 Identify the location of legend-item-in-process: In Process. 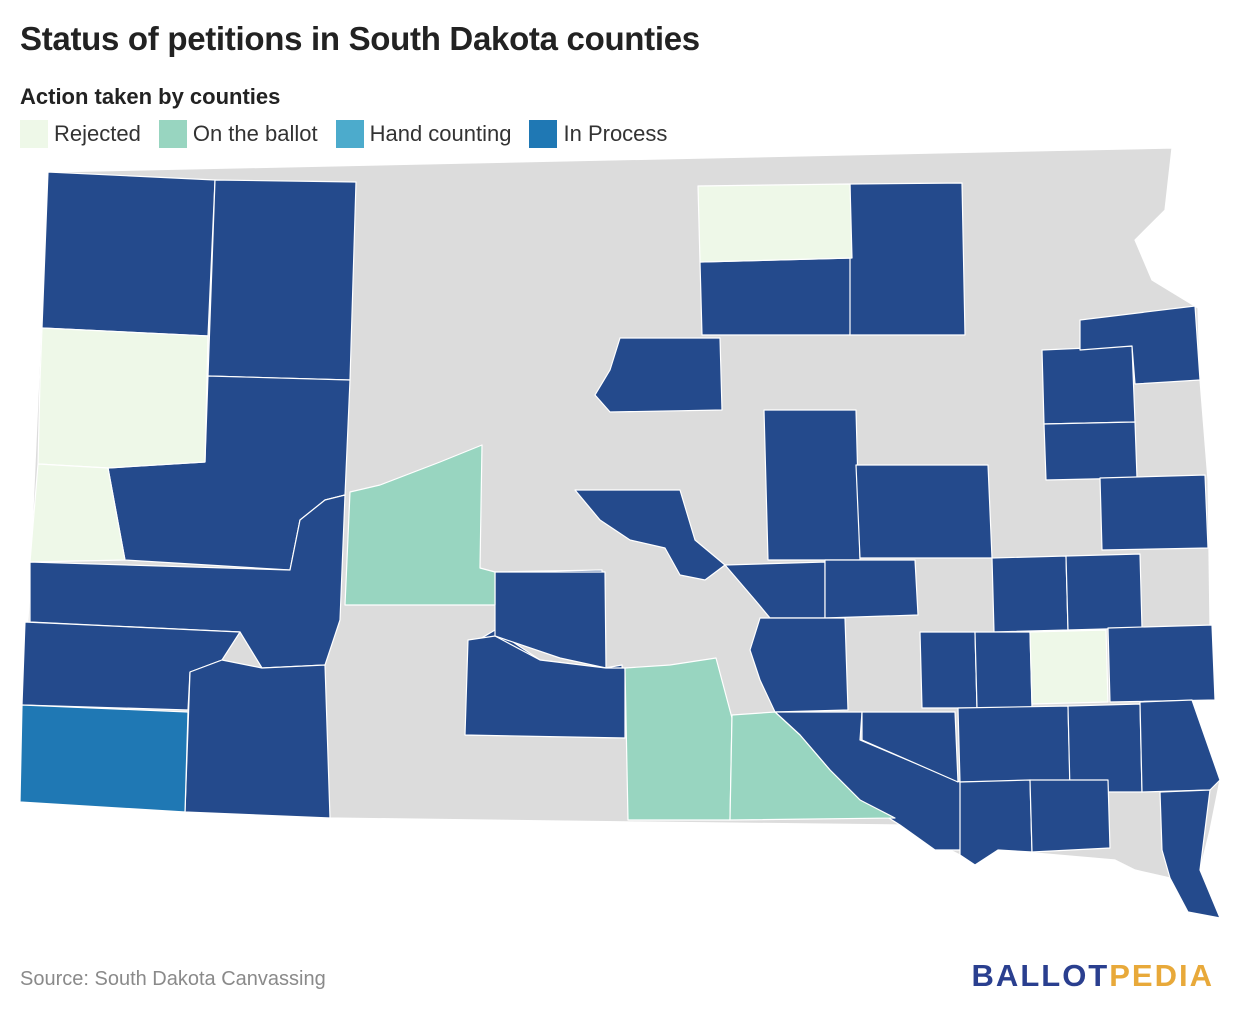
(598, 134).